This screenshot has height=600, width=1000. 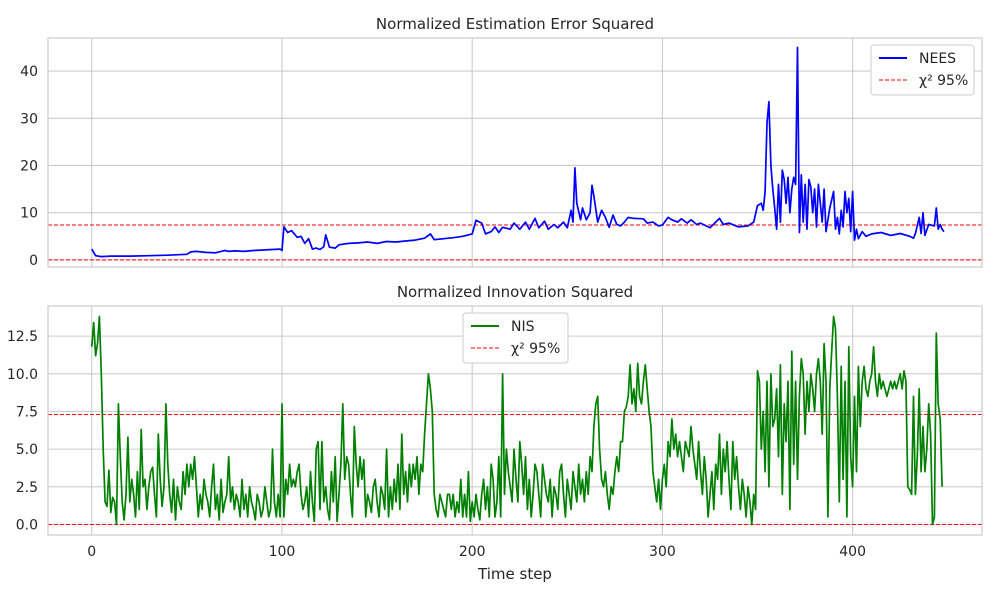 What do you see at coordinates (29, 72) in the screenshot?
I see `nees-y-tick-label: 40` at bounding box center [29, 72].